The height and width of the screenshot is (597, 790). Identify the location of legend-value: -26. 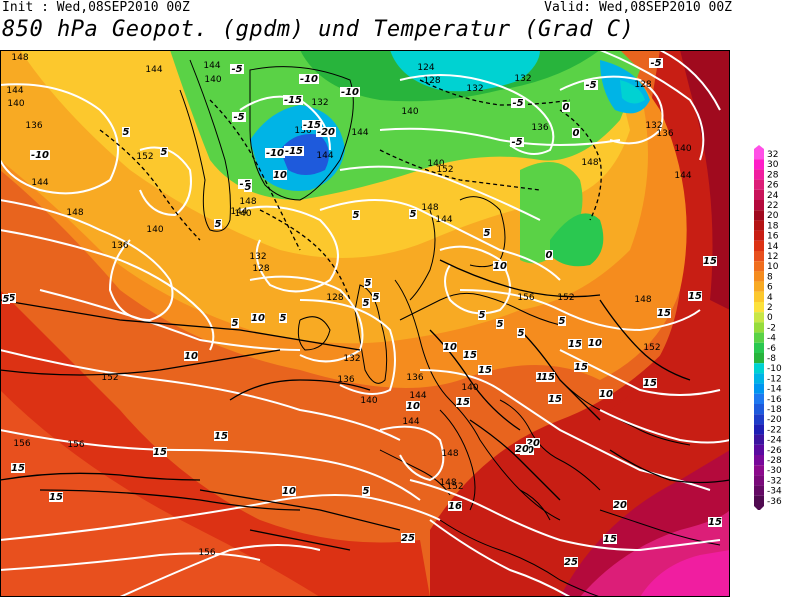
(774, 451).